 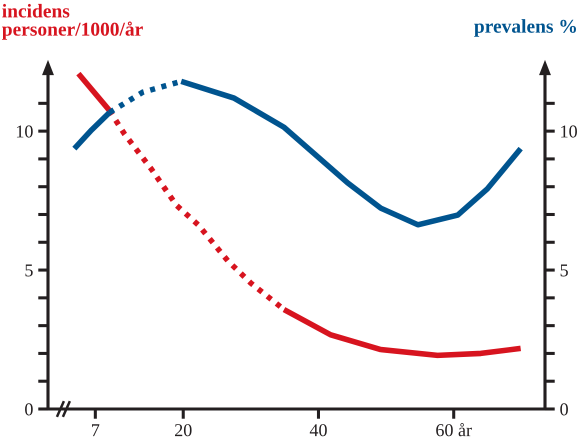 I want to click on y2-tick-label: 10, so click(x=569, y=131).